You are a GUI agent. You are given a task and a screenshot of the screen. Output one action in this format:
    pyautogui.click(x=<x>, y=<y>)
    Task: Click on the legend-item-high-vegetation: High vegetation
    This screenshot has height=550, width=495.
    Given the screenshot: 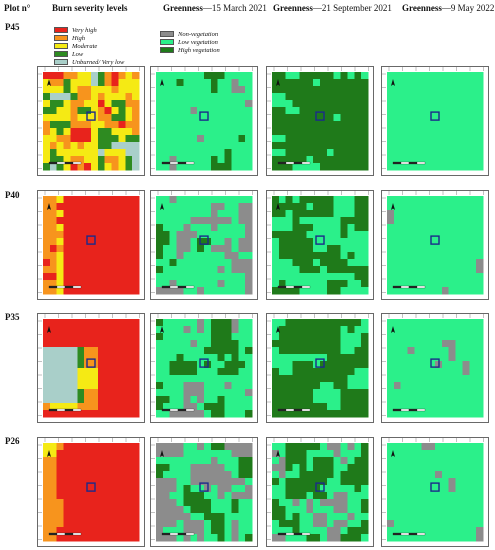 What is the action you would take?
    pyautogui.click(x=190, y=50)
    